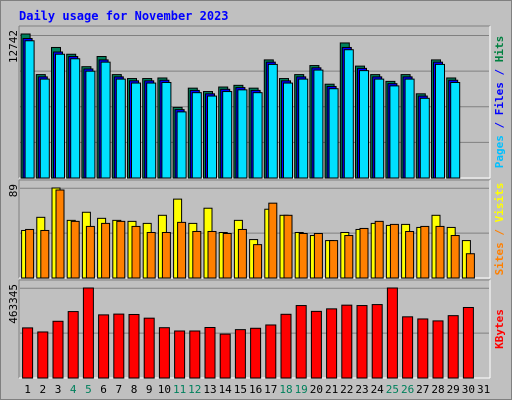 This screenshot has height=400, width=512. Describe the element at coordinates (331, 389) in the screenshot. I see `day-label-21: 21` at that location.